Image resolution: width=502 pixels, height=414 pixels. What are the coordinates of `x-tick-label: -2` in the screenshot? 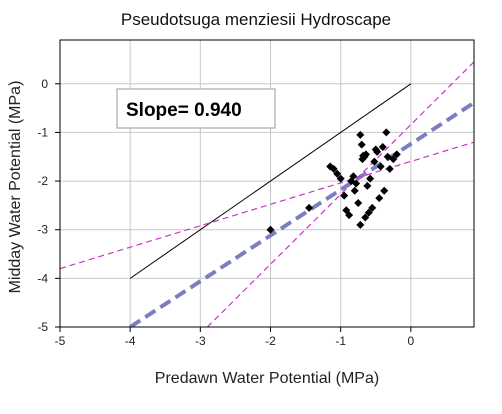 It's located at (270, 341).